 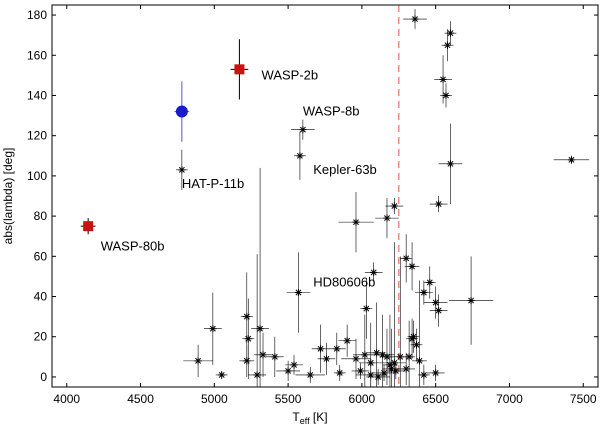 I want to click on annotation-label: WASP-2b, so click(x=290, y=74).